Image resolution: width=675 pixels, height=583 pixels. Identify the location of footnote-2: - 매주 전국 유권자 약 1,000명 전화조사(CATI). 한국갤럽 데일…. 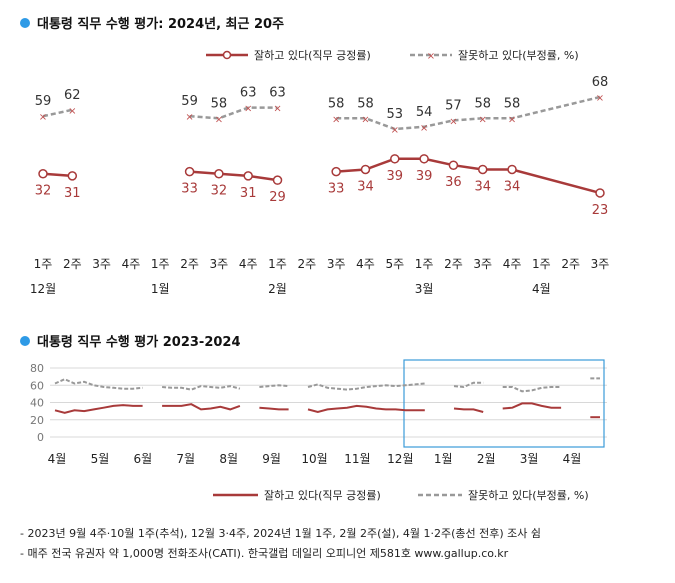
(264, 553).